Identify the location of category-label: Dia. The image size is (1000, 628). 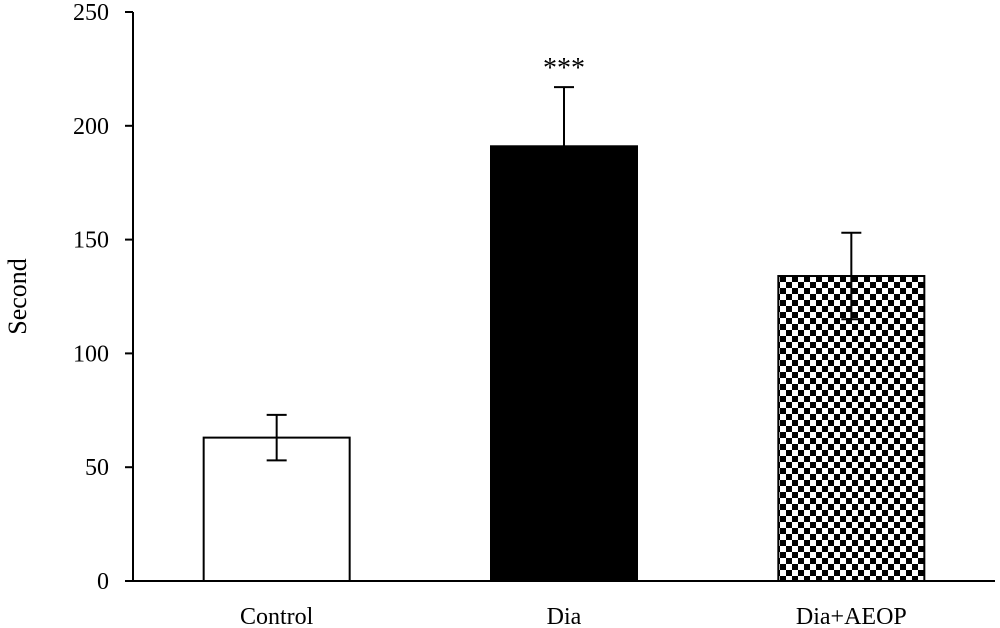
(564, 616).